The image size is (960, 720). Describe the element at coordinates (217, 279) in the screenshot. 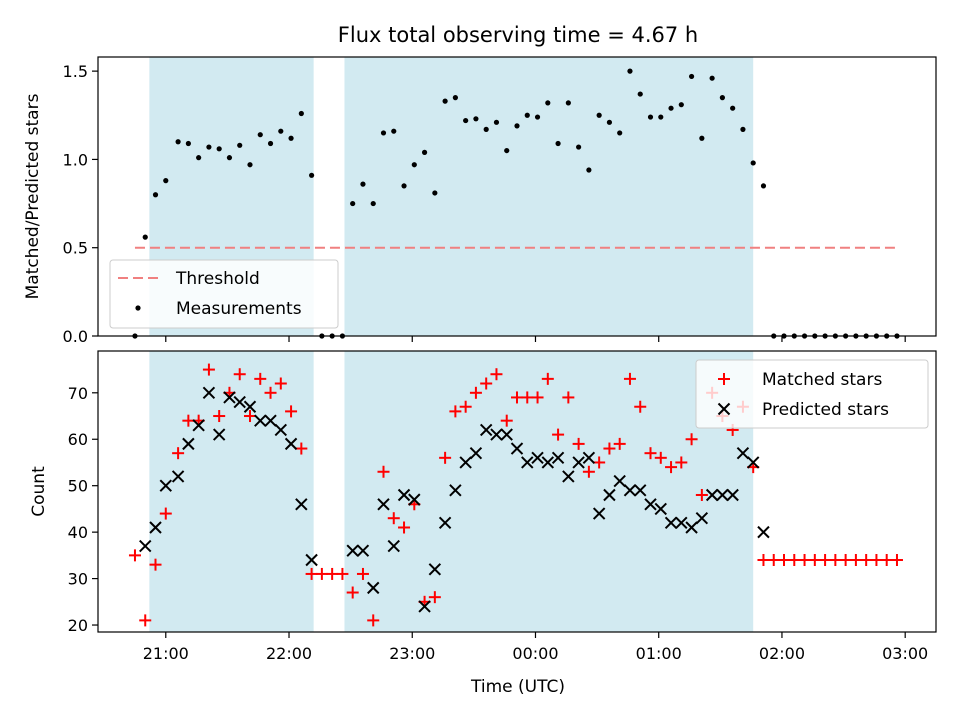

I see `legend-threshold-label: Threshold` at that location.